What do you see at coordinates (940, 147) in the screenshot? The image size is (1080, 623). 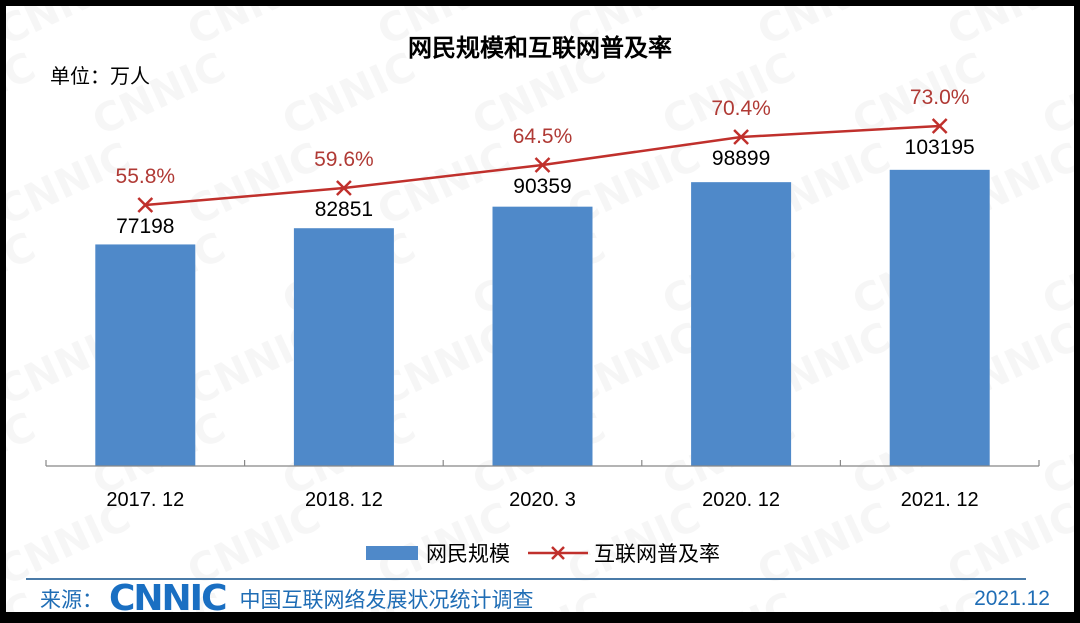 I see `bar-value-label: 103195` at bounding box center [940, 147].